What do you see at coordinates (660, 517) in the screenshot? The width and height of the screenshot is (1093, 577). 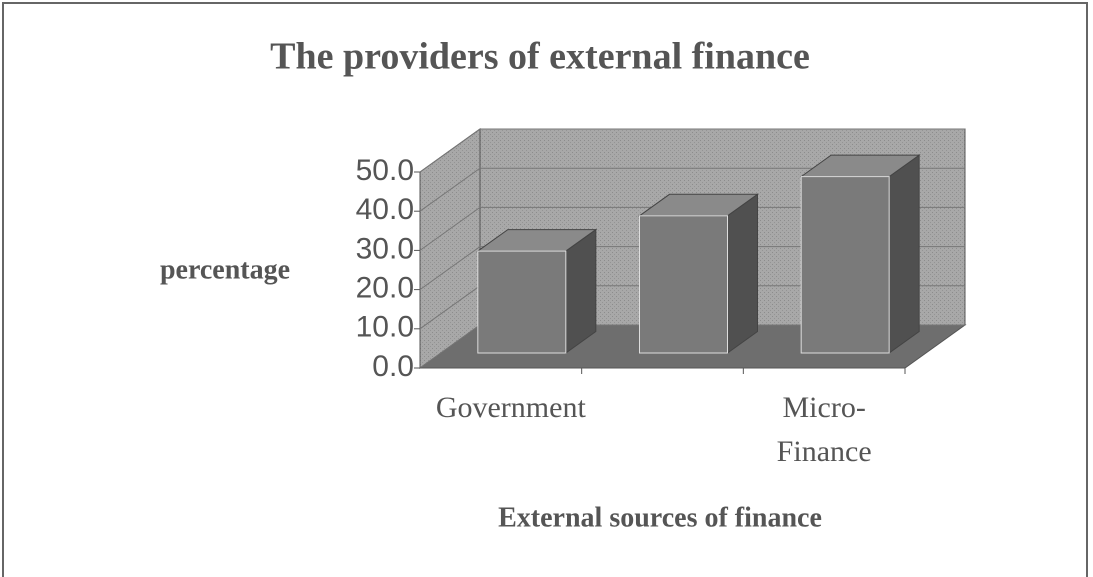 I see `x-axis-label: External sources of finance` at bounding box center [660, 517].